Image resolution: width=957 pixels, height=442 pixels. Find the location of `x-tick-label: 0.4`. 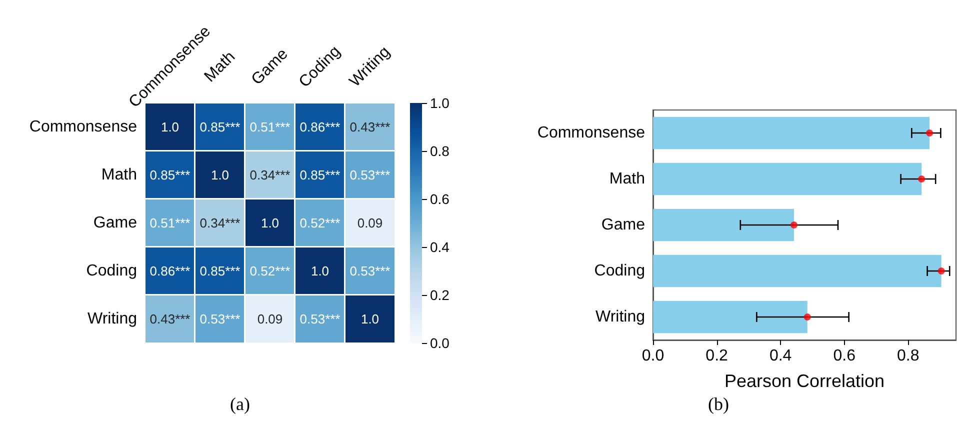

x-tick-label: 0.4 is located at coordinates (780, 356).